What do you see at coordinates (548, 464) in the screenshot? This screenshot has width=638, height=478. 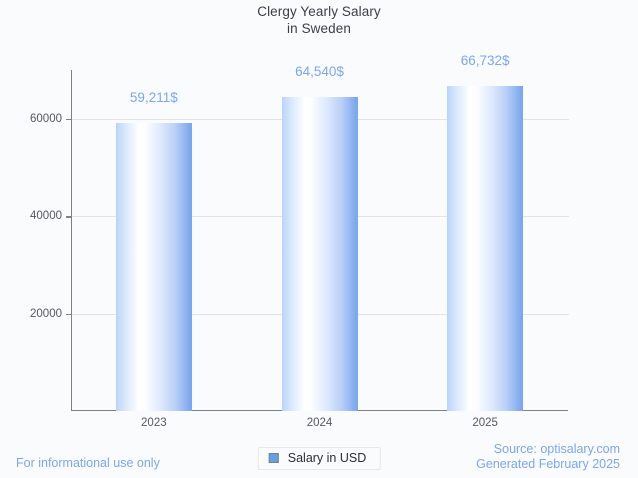 I see `generated-date-text: Generated February 2025` at bounding box center [548, 464].